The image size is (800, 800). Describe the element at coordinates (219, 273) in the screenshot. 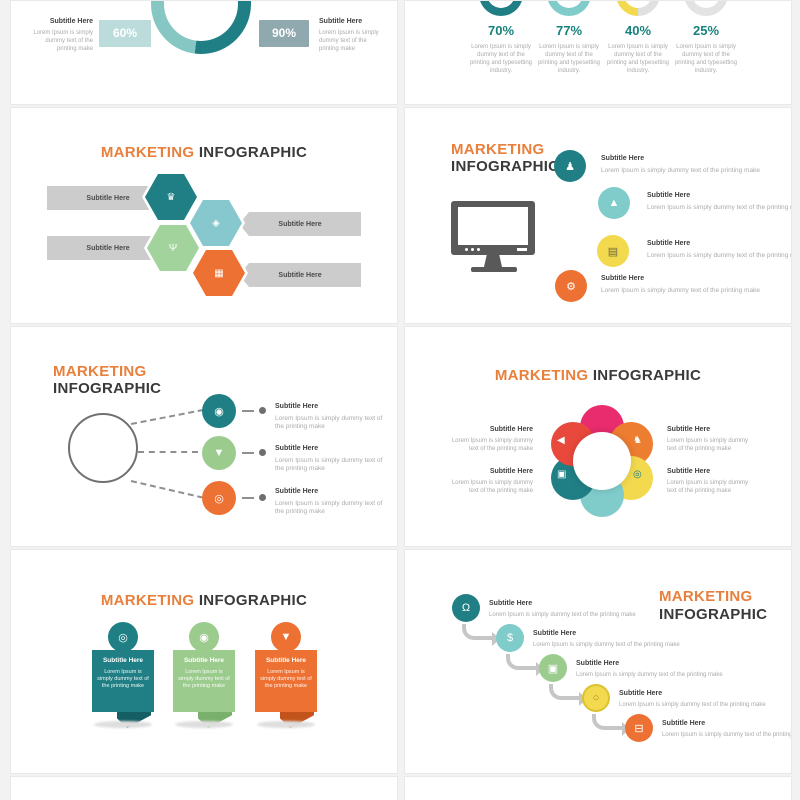

I see `hexagon-step: ▦` at that location.